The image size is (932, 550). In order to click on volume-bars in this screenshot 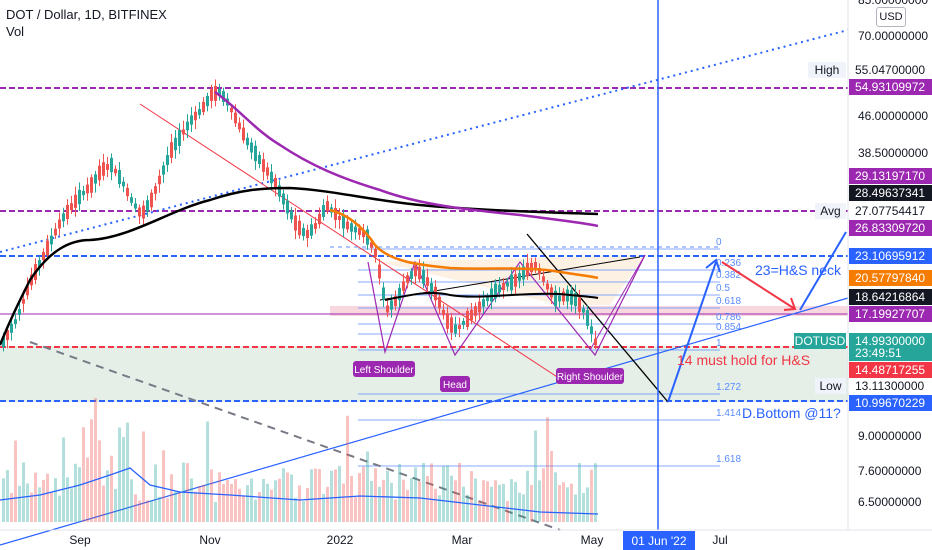, I will do `click(299, 460)`.